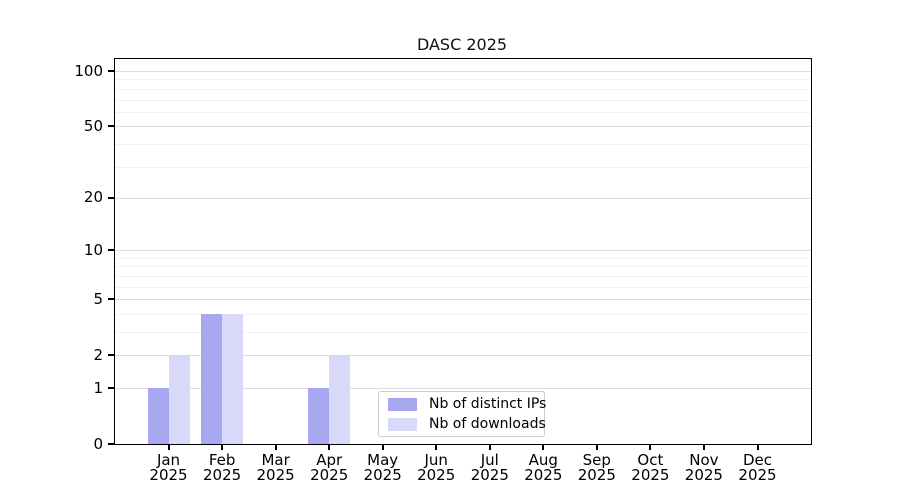 This screenshot has height=500, width=900. What do you see at coordinates (488, 404) in the screenshot?
I see `legend-label-distinct-ips: Nb of distinct IPs` at bounding box center [488, 404].